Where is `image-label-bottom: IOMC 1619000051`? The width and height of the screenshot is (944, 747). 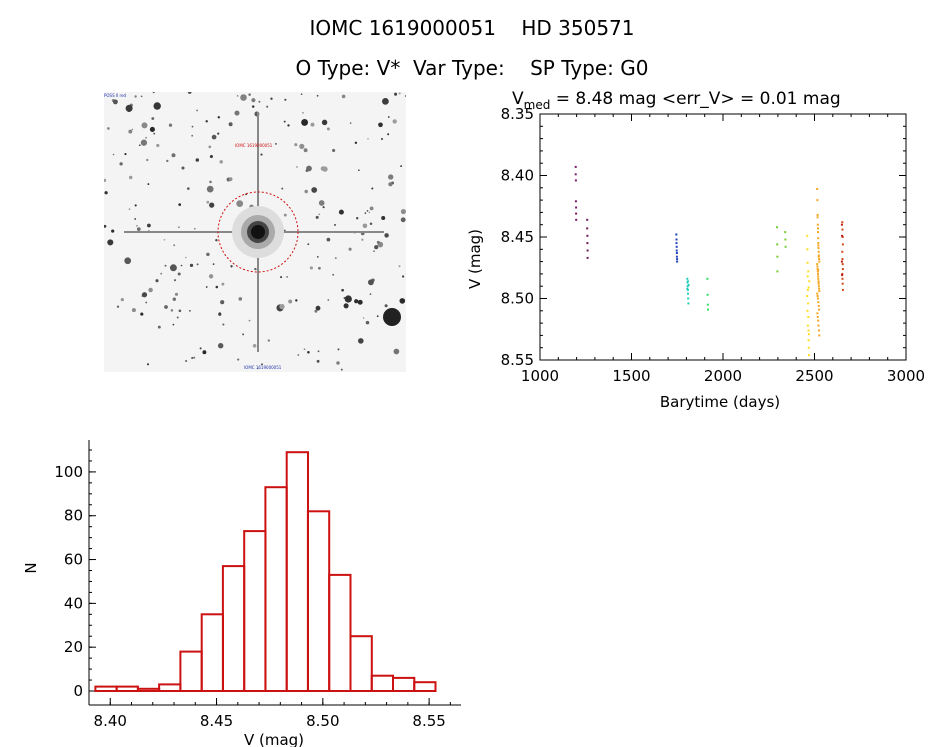 image-label-bottom: IOMC 1619000051 is located at coordinates (263, 367).